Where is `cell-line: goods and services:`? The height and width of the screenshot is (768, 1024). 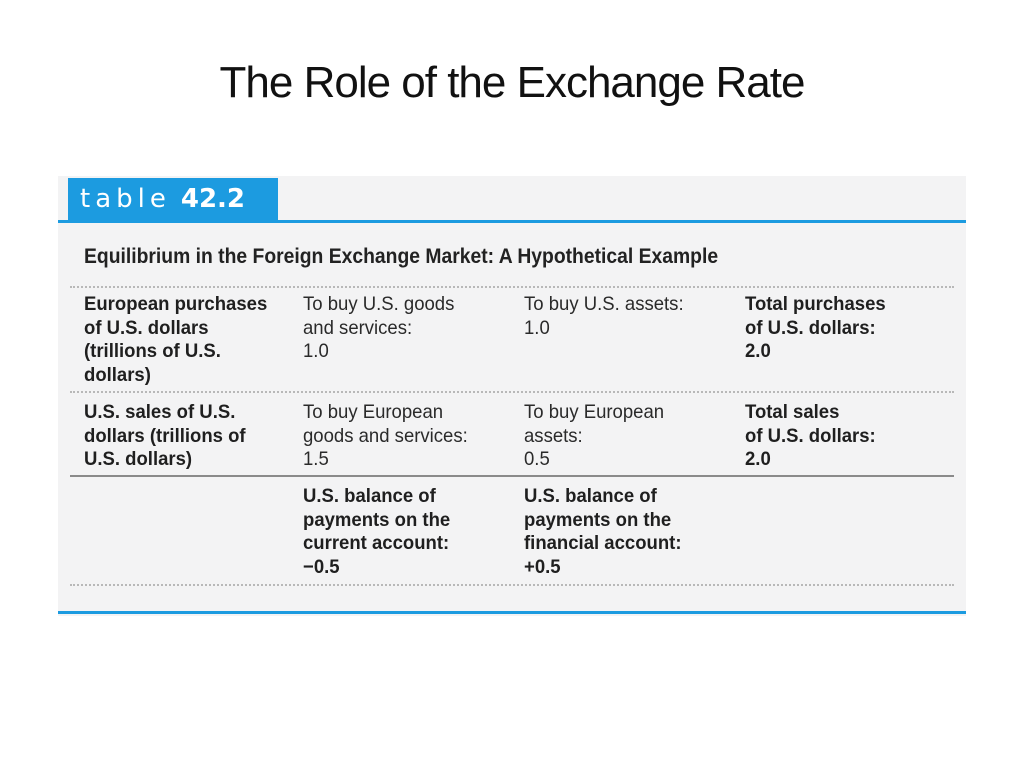 cell-line: goods and services: is located at coordinates (385, 435).